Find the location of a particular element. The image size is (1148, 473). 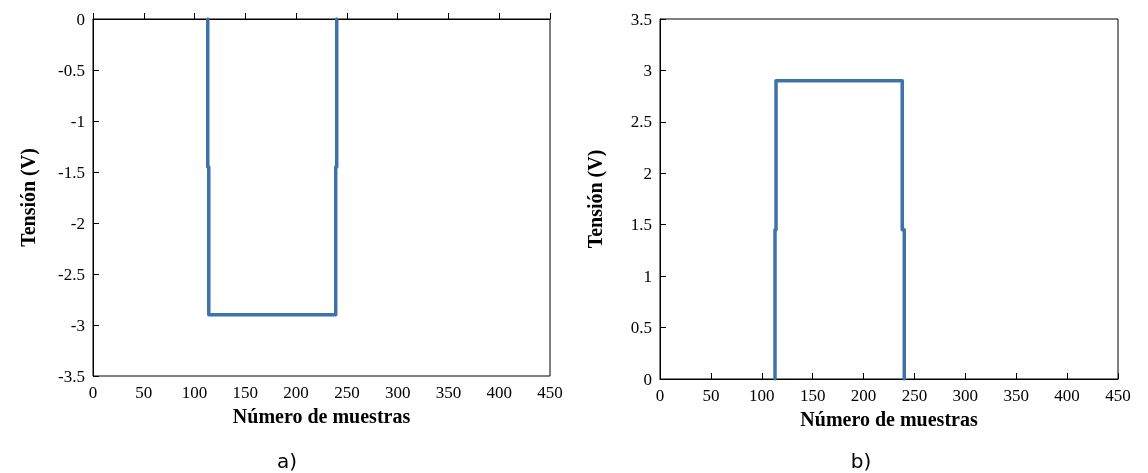

y-tick-label: 3.5 is located at coordinates (641, 19).